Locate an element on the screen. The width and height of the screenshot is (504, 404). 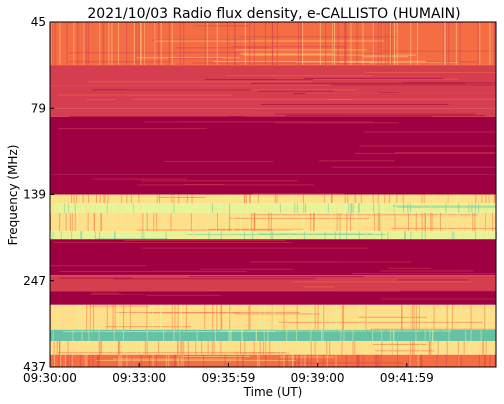
x-tick-label: 09:33:00 is located at coordinates (139, 378).